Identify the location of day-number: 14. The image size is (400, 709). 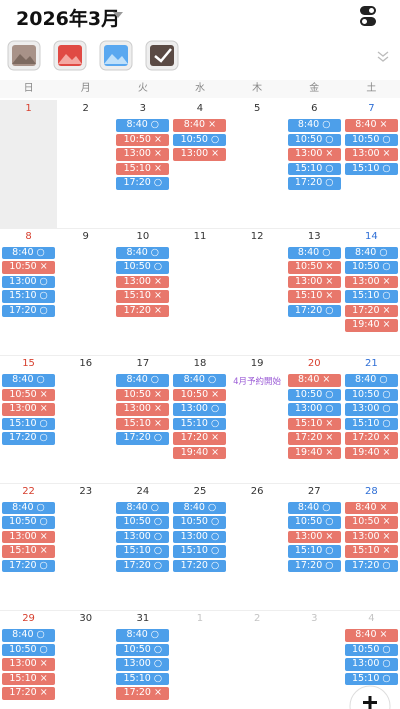
(371, 236).